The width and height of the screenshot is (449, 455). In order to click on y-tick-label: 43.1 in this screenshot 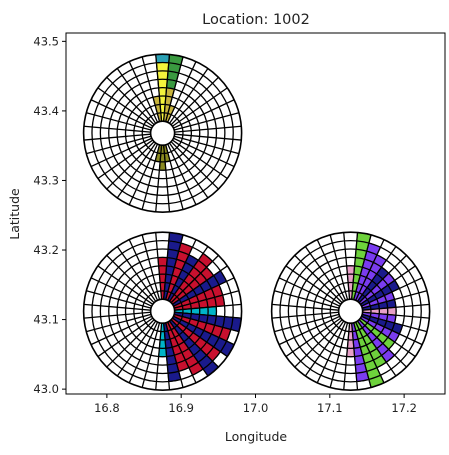, I will do `click(46, 320)`.